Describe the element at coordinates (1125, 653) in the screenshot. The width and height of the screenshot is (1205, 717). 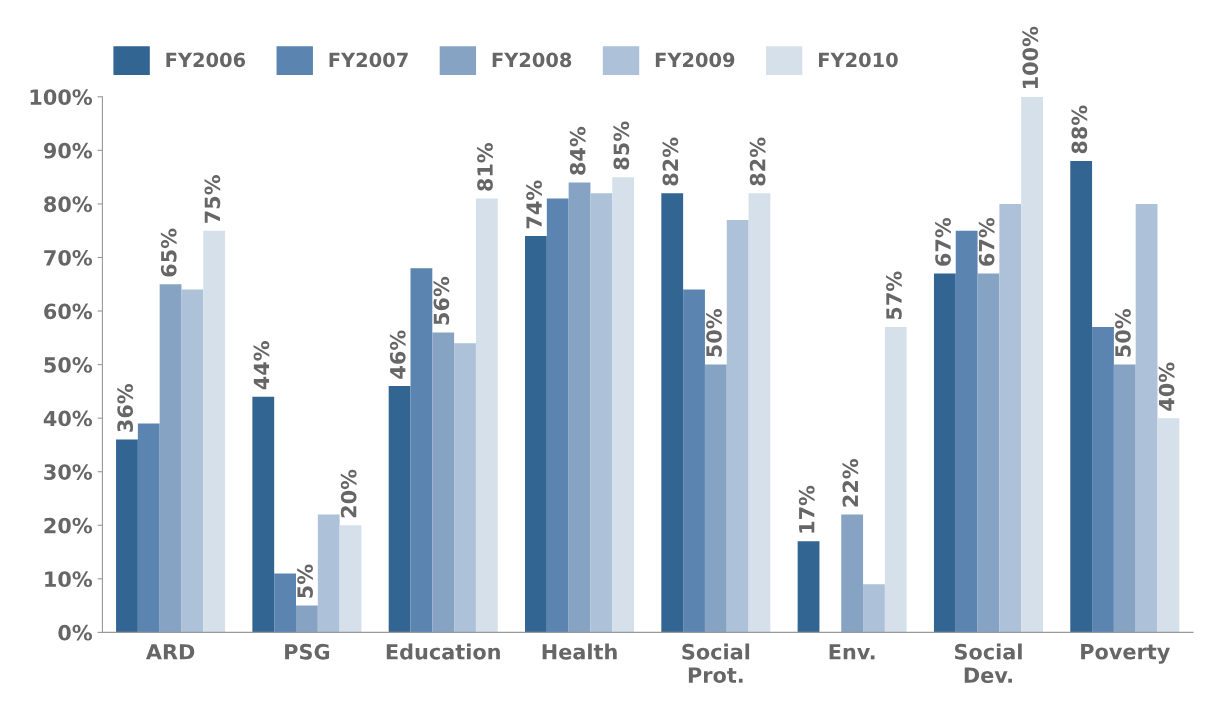
I see `x-tick-label: Poverty` at that location.